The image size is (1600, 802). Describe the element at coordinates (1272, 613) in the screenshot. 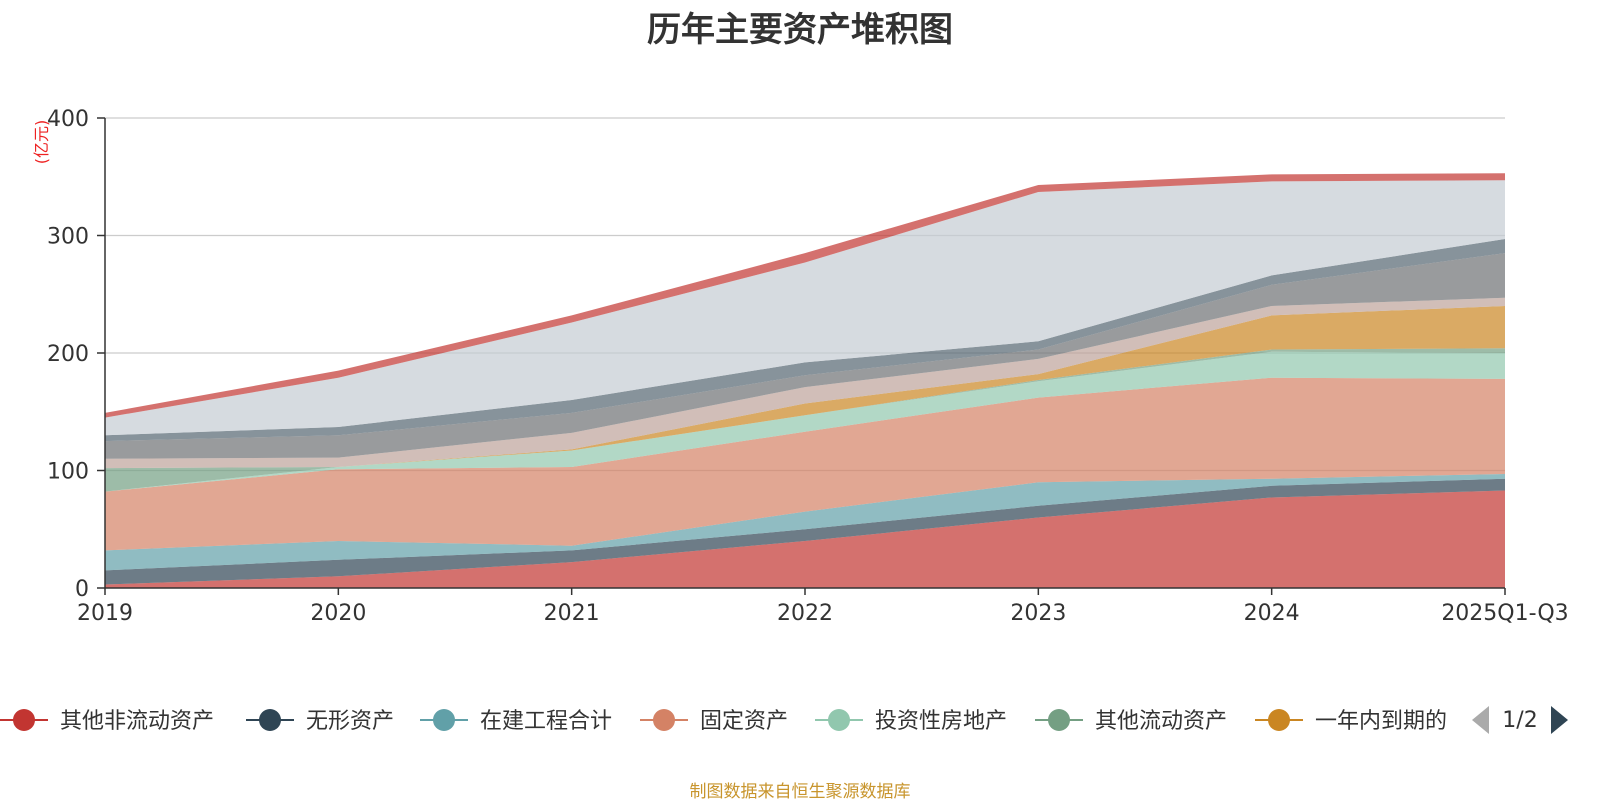

I see `x-tick-label: 2024` at that location.